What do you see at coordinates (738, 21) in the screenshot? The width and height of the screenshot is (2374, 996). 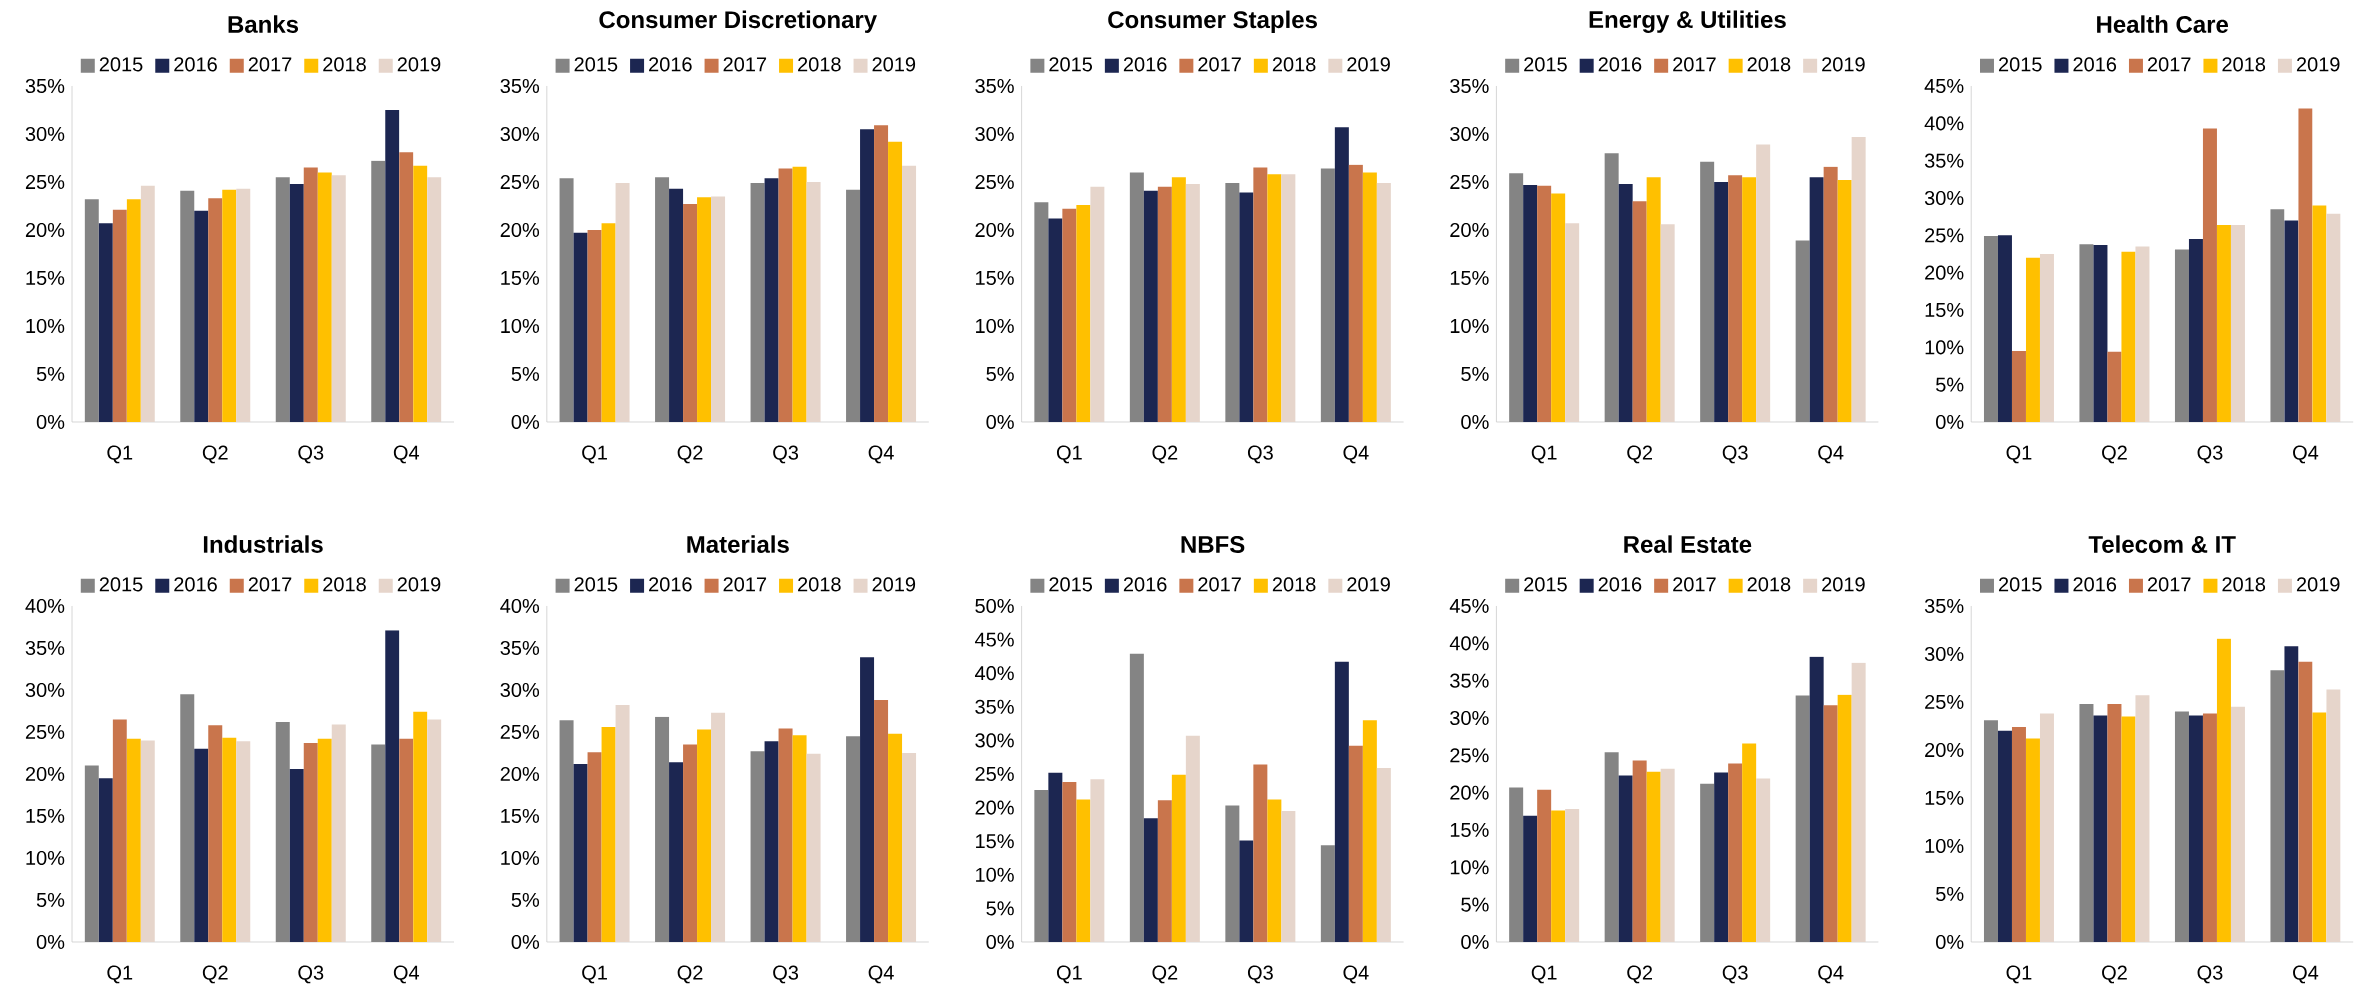 I see `chart-title: Consumer Discretionary` at bounding box center [738, 21].